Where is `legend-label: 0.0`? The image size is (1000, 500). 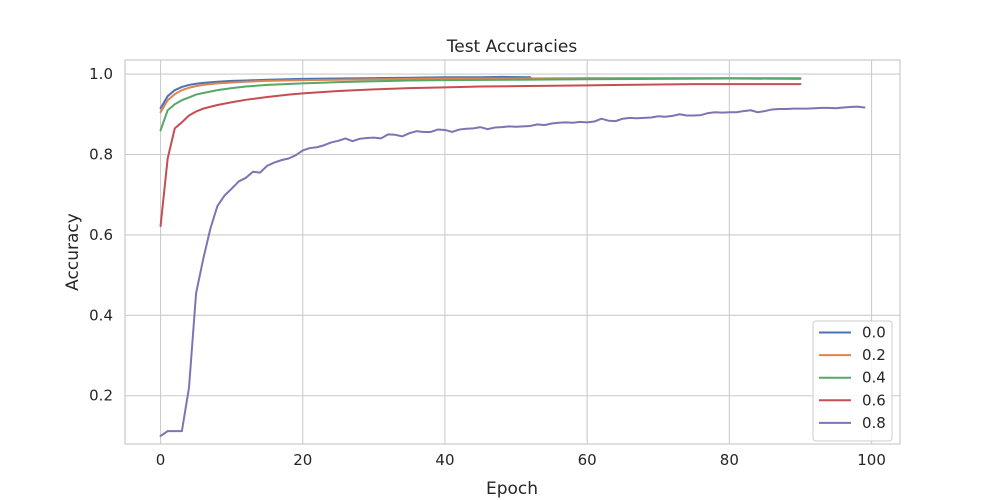 legend-label: 0.0 is located at coordinates (874, 333).